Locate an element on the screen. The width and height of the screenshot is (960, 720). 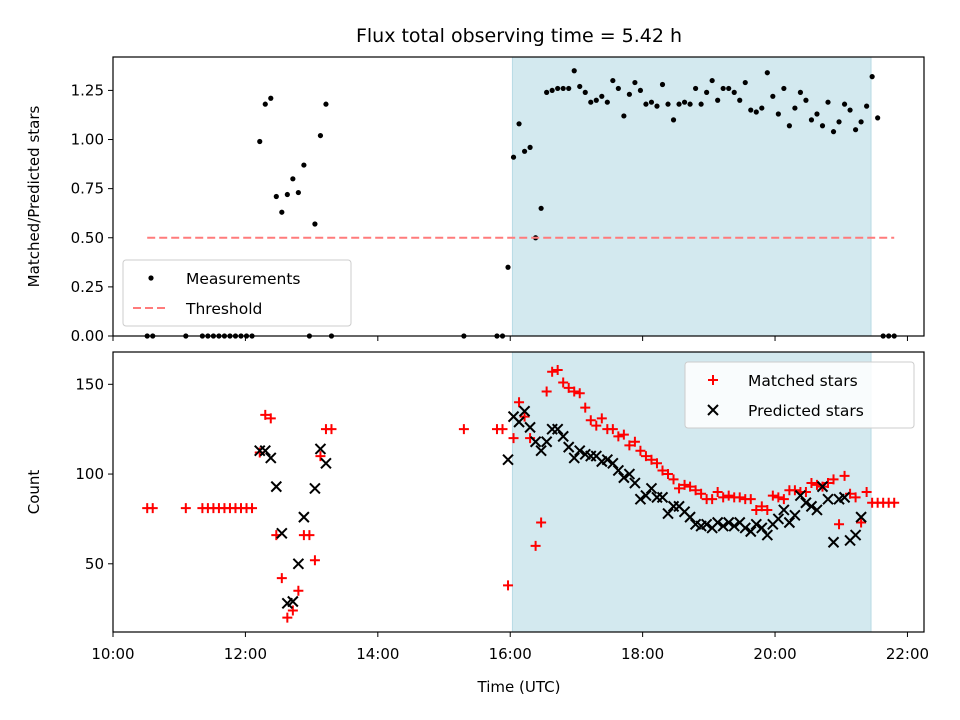
chart-title: Flux total observing time = 5.42 h is located at coordinates (519, 36).